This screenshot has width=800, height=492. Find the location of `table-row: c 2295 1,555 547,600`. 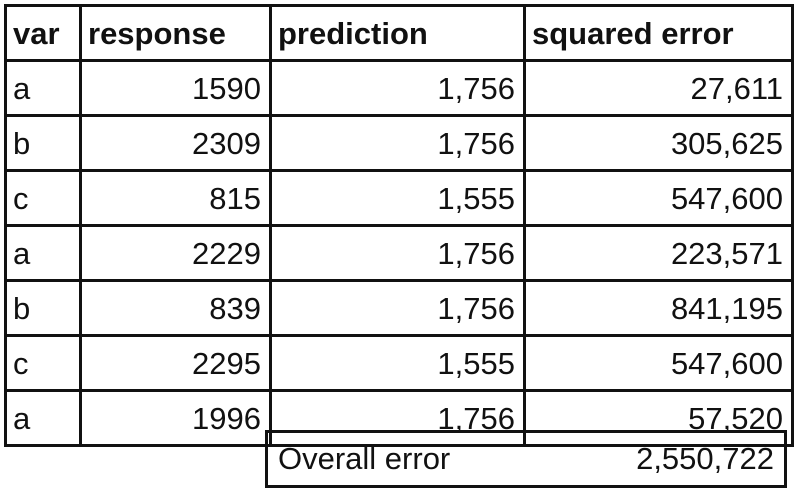

table-row: c 2295 1,555 547,600 is located at coordinates (399, 363).